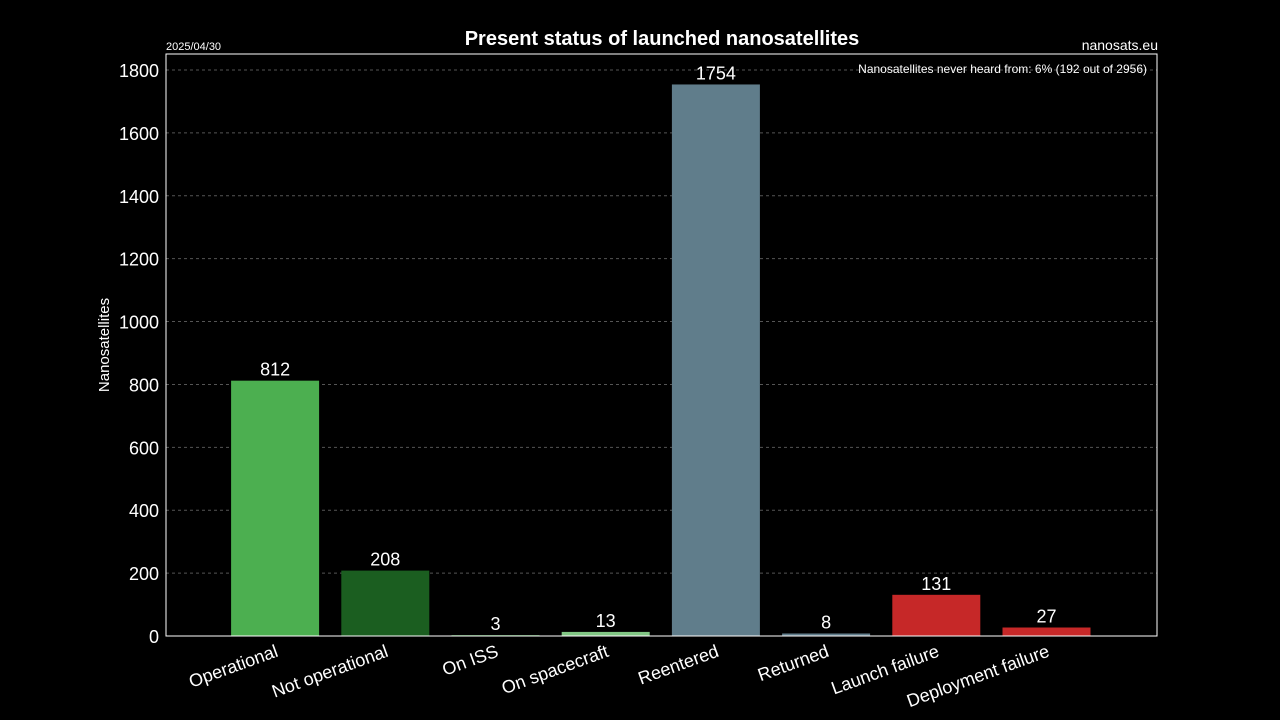  Describe the element at coordinates (144, 385) in the screenshot. I see `y-tick-label: 800` at that location.